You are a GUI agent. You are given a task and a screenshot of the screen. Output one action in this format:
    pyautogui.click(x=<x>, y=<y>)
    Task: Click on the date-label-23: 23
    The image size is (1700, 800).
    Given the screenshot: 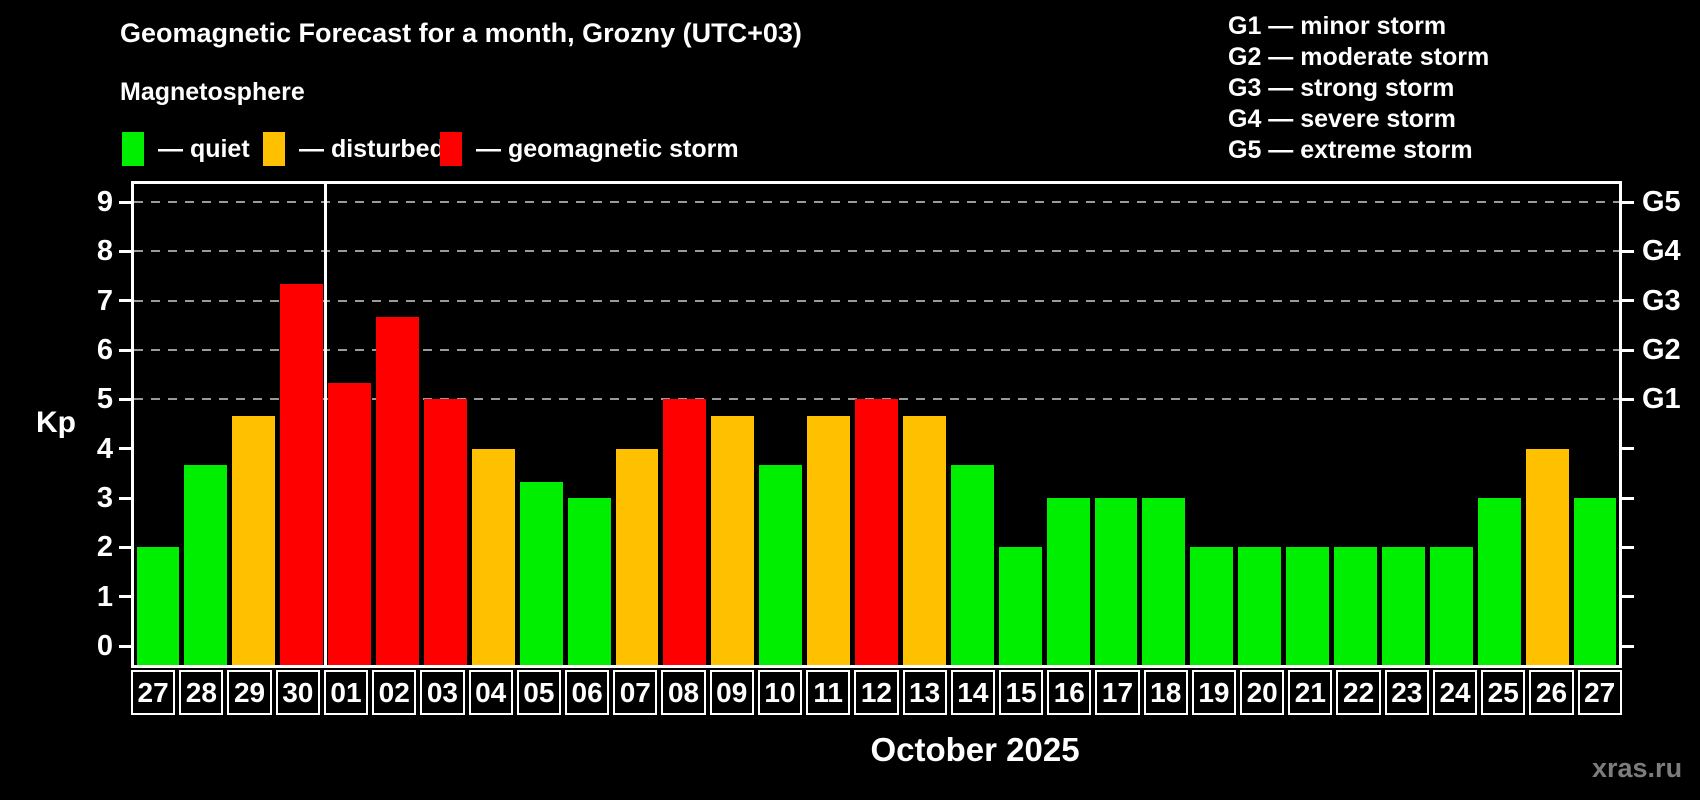 What is the action you would take?
    pyautogui.click(x=1406, y=692)
    